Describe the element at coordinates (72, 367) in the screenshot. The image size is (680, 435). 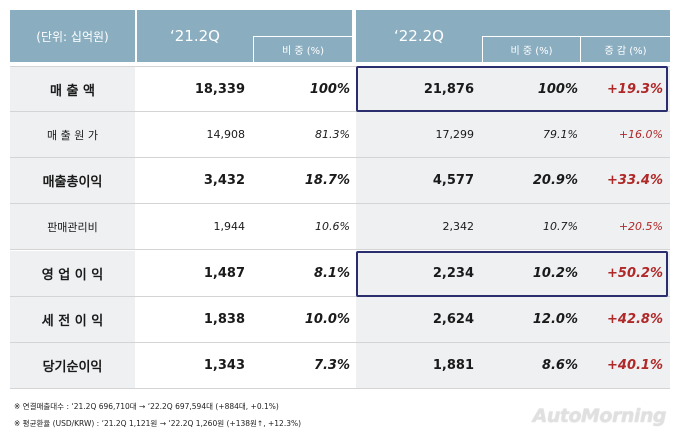
I see `row-label: 당기순이익` at that location.